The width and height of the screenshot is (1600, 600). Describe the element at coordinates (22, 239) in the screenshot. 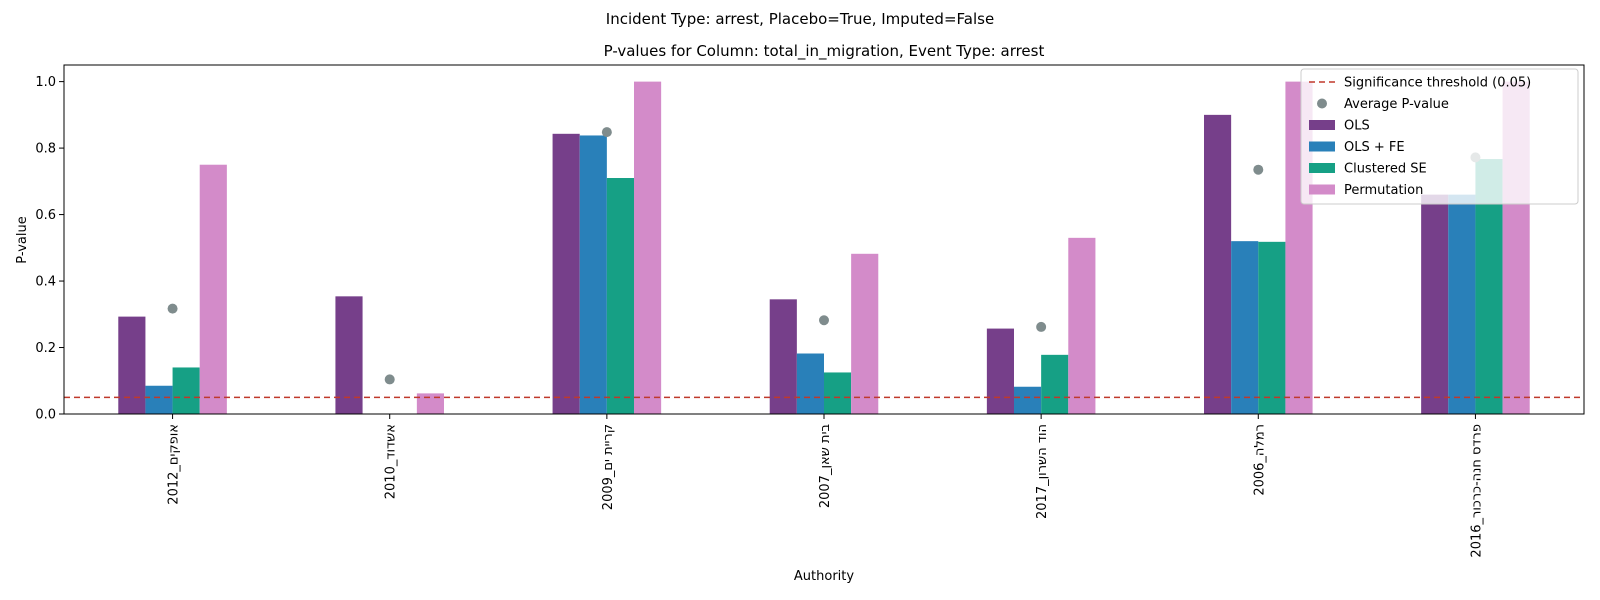

I see `y-axis-label: P-value` at that location.